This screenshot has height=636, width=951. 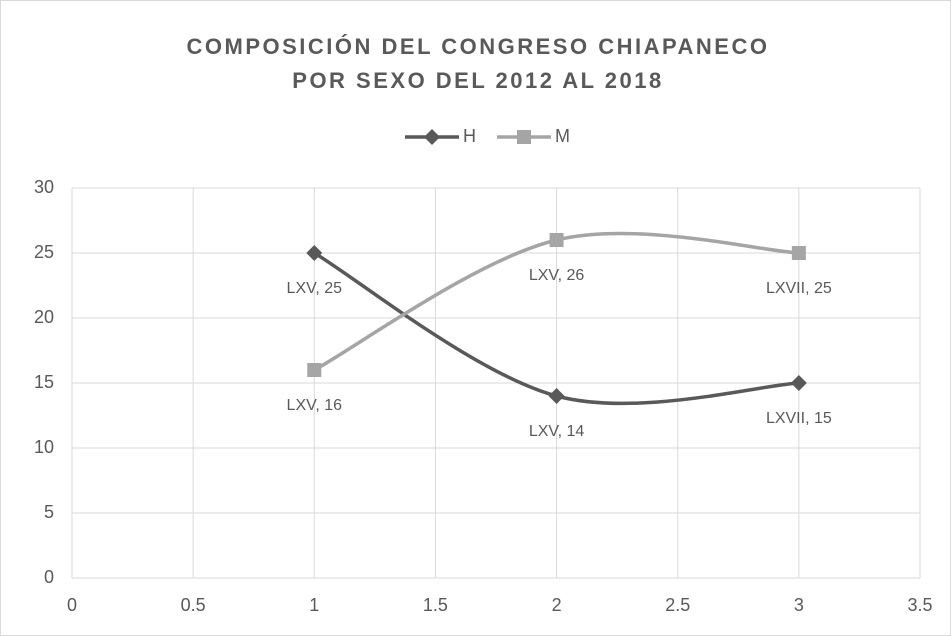 What do you see at coordinates (315, 405) in the screenshot?
I see `data-label: LXV, 16` at bounding box center [315, 405].